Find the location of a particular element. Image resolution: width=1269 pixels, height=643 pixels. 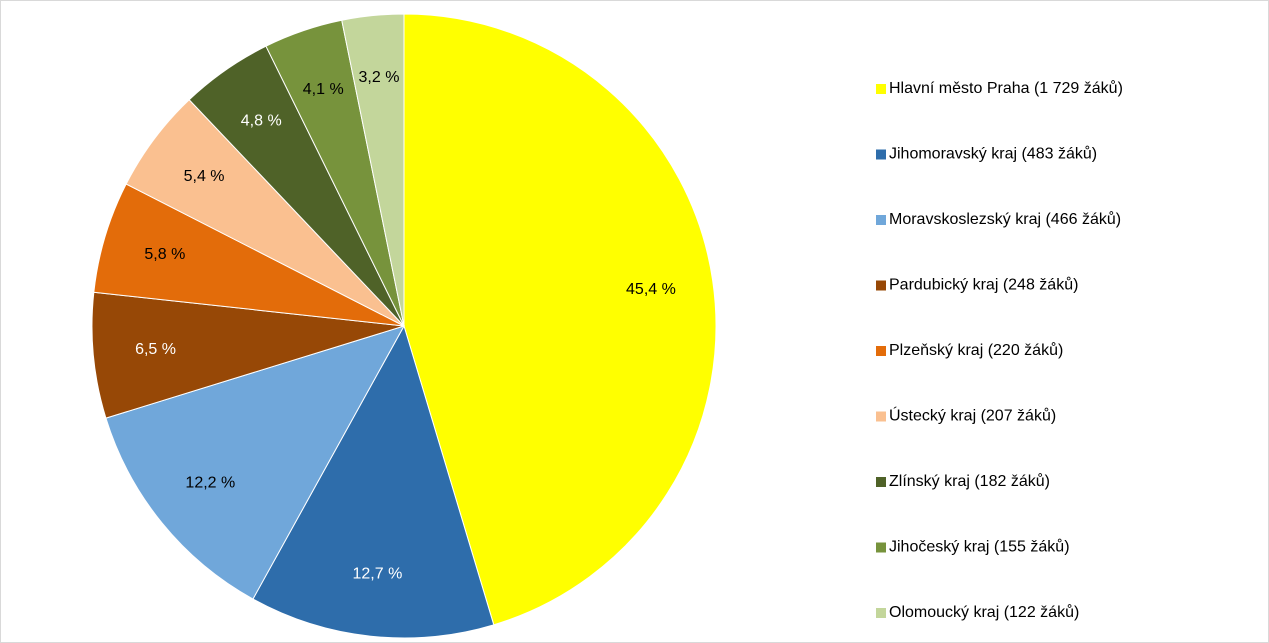

legend-label: Ústecký kraj (207 žáků) is located at coordinates (972, 415).